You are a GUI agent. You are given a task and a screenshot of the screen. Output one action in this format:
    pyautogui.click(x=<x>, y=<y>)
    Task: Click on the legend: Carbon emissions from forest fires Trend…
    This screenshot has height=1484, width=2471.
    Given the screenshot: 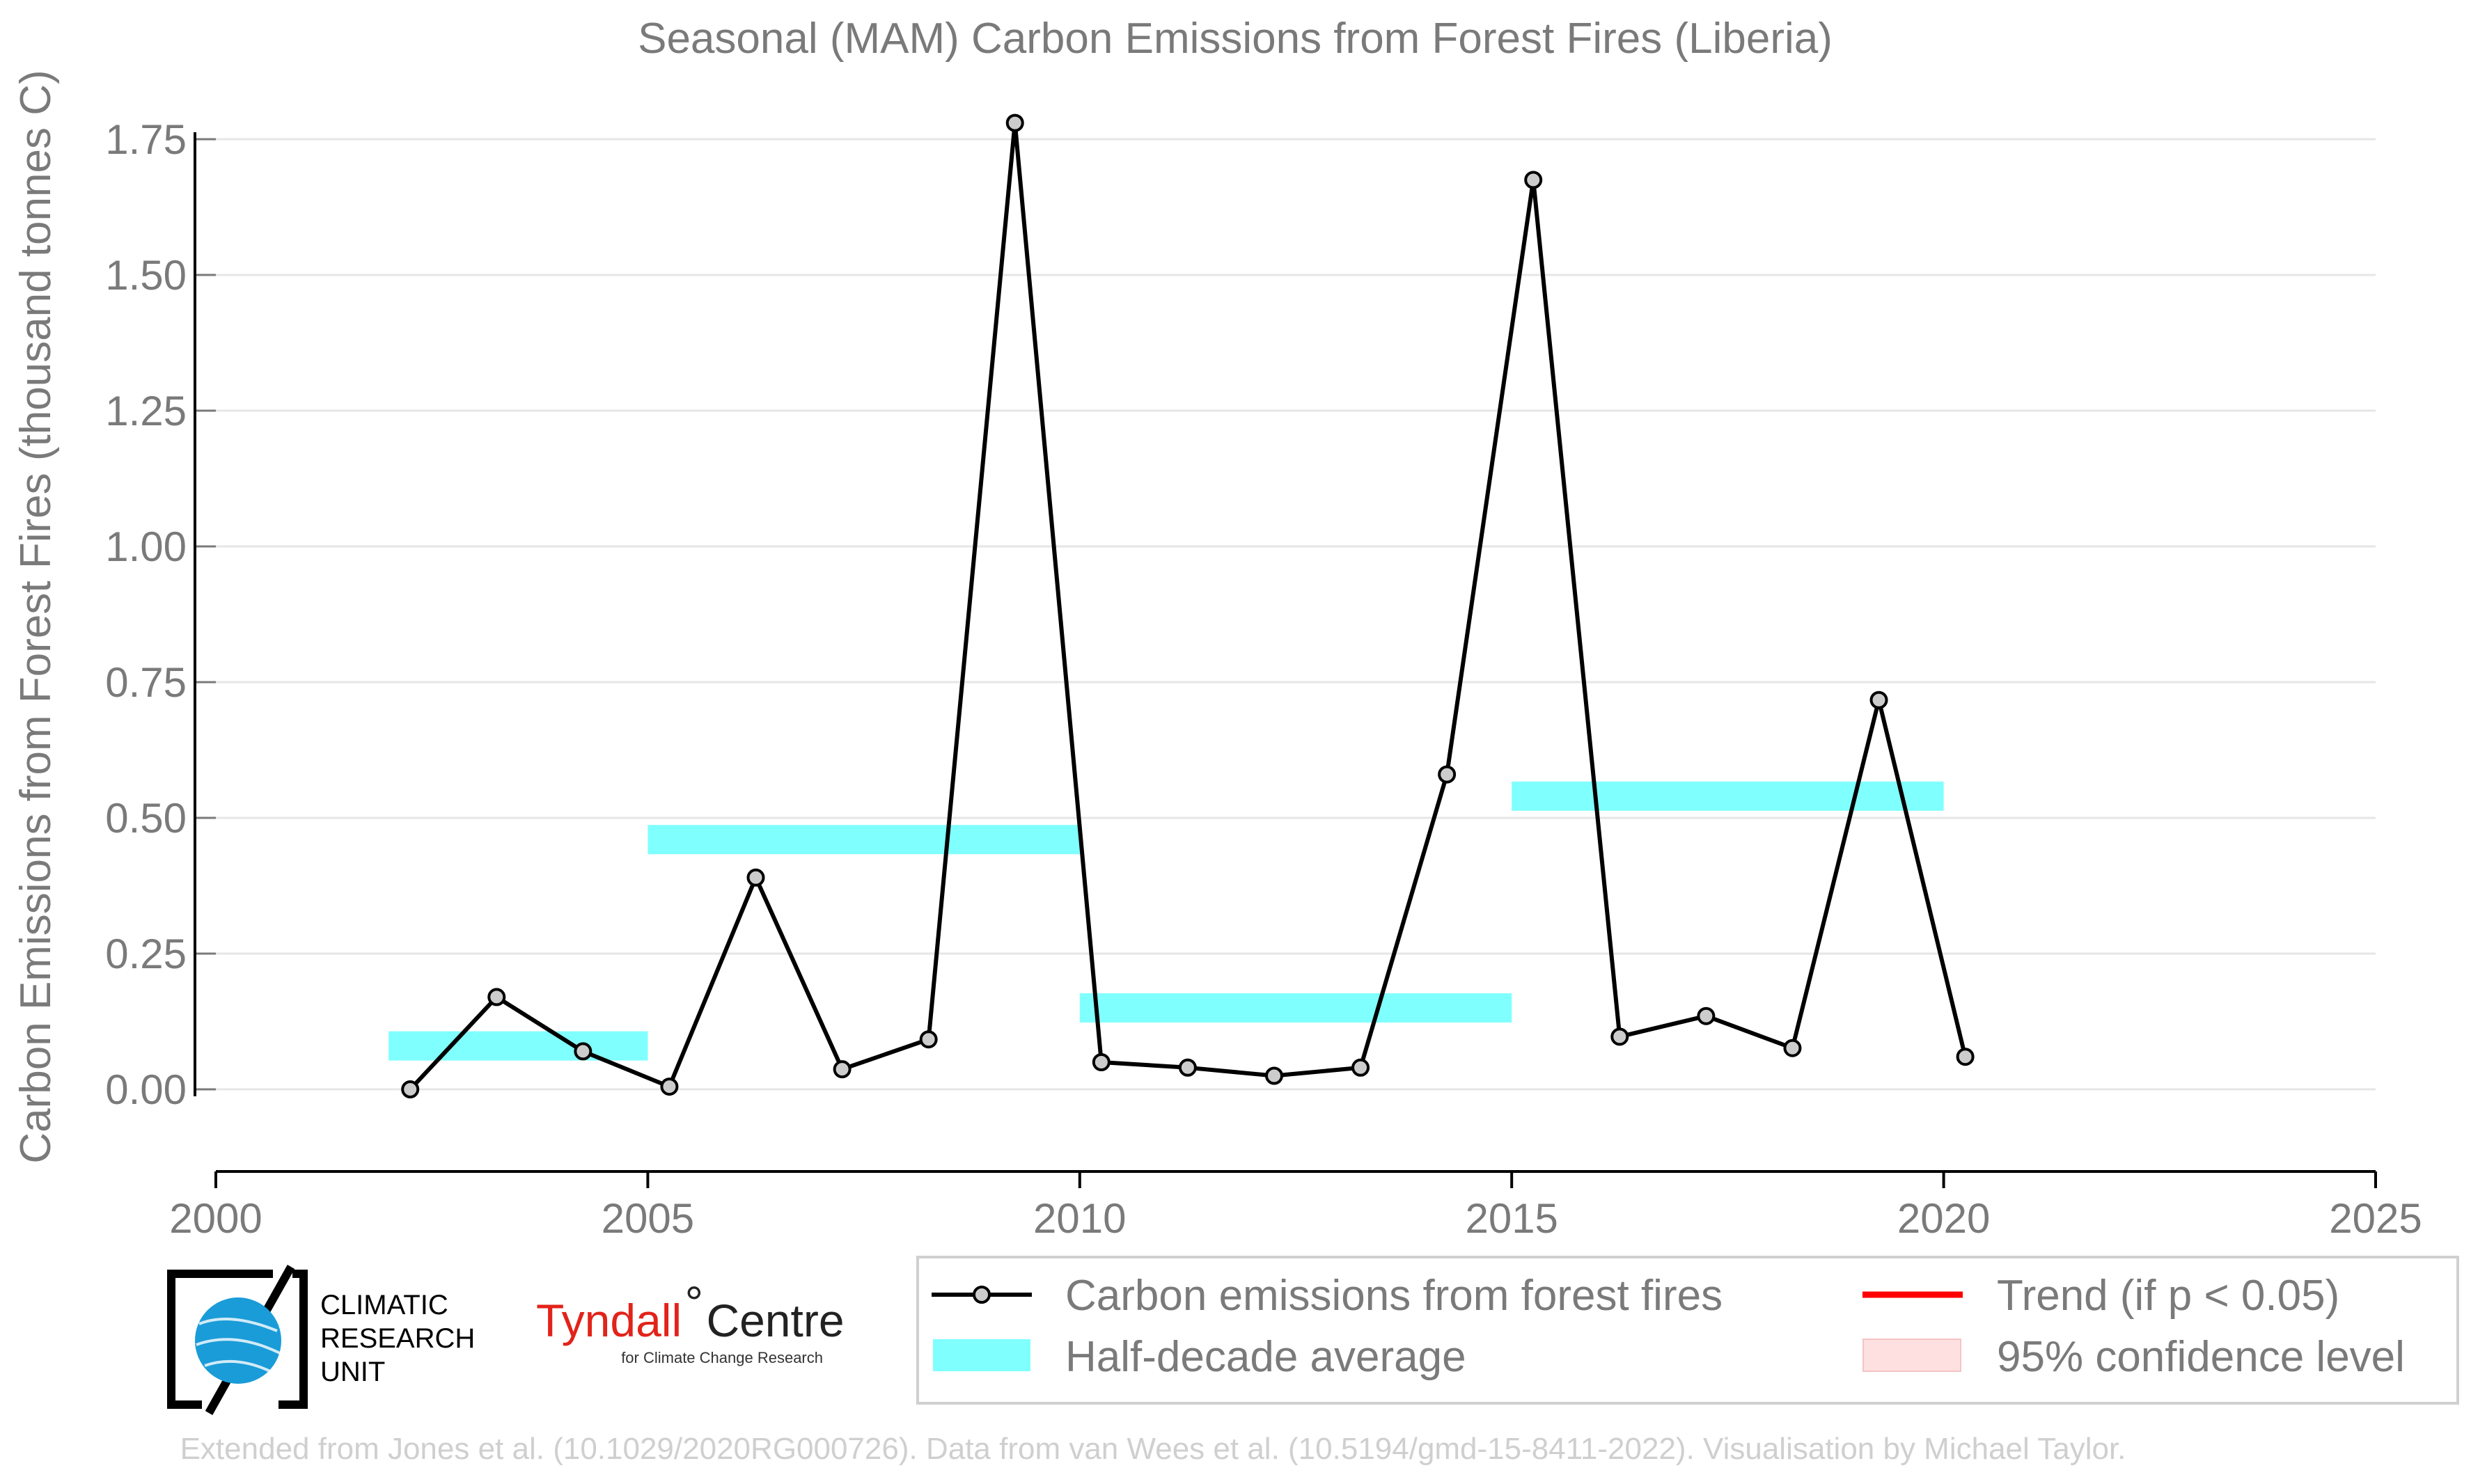 What is the action you would take?
    pyautogui.click(x=1687, y=1330)
    